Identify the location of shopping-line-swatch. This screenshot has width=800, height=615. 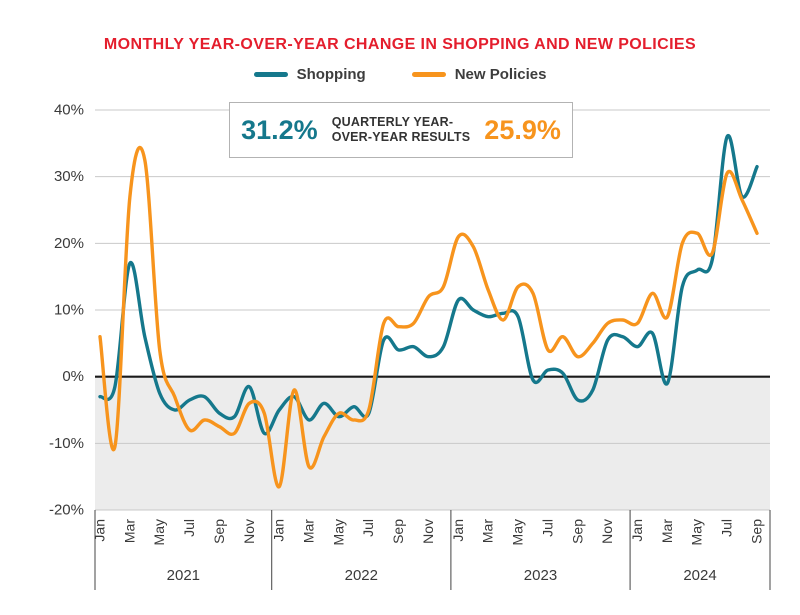
(270, 74).